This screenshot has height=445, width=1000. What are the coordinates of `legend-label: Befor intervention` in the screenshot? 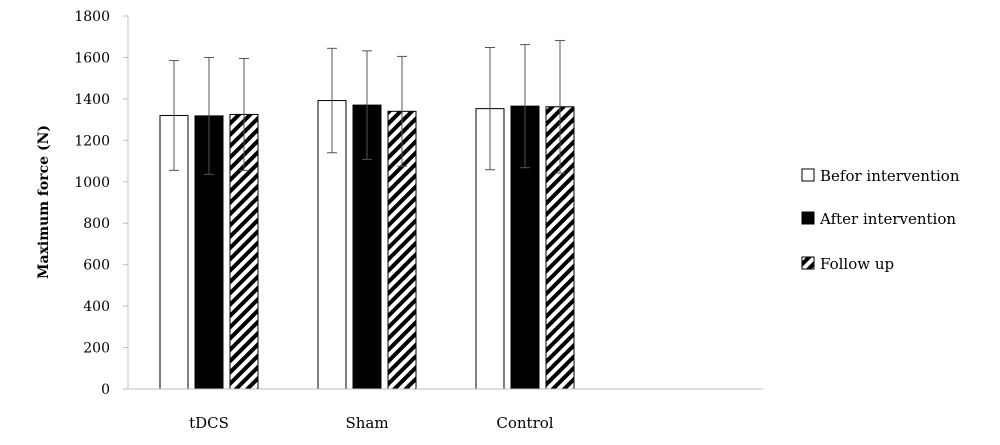 It's located at (890, 176).